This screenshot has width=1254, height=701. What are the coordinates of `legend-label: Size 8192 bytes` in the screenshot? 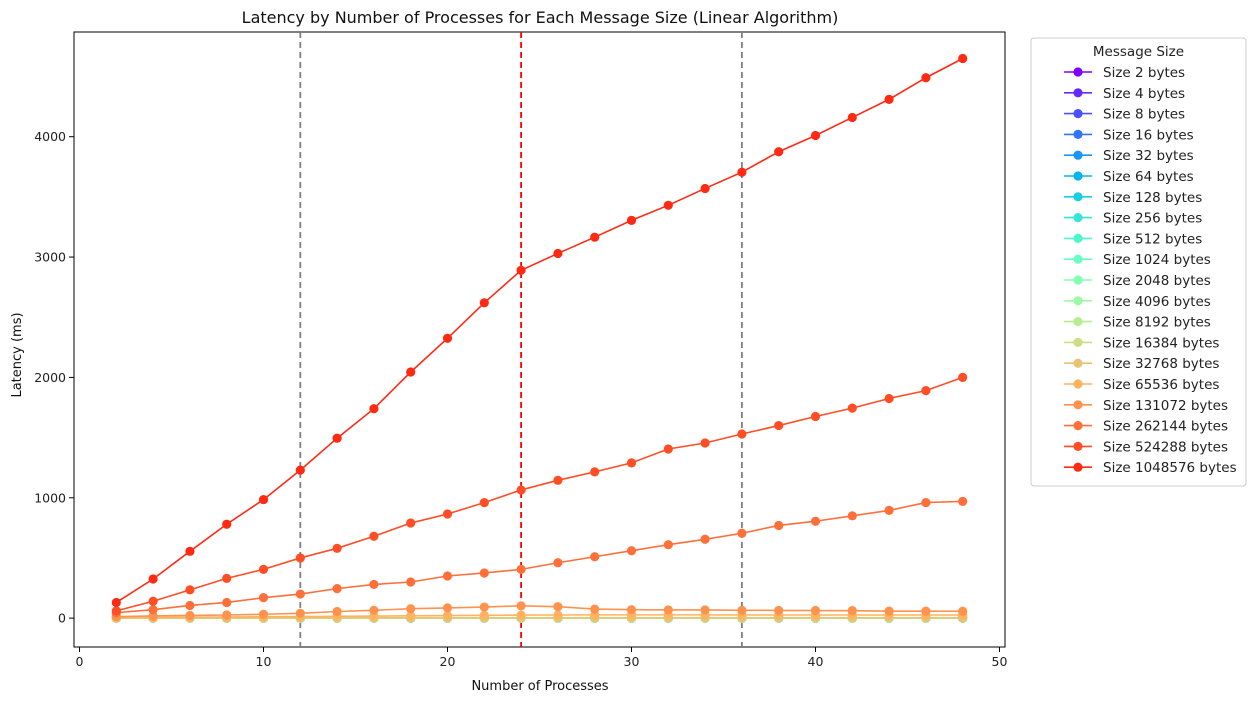 It's located at (1157, 323).